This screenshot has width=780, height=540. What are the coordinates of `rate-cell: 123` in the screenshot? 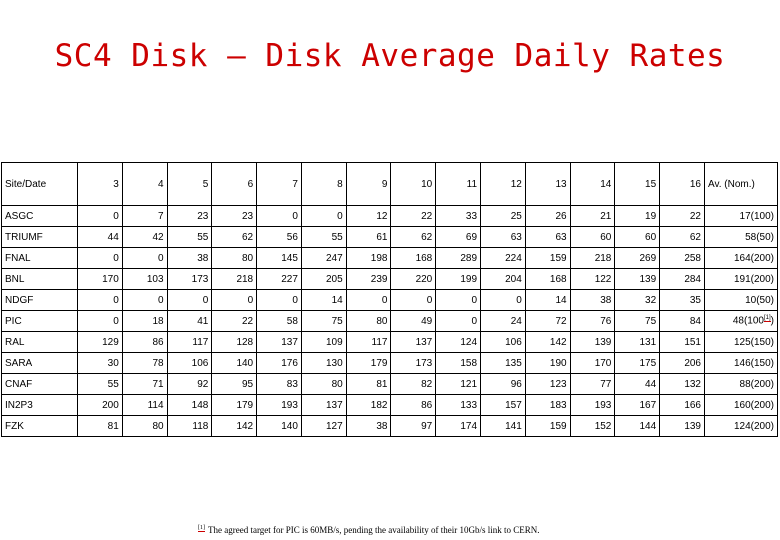 It's located at (547, 384).